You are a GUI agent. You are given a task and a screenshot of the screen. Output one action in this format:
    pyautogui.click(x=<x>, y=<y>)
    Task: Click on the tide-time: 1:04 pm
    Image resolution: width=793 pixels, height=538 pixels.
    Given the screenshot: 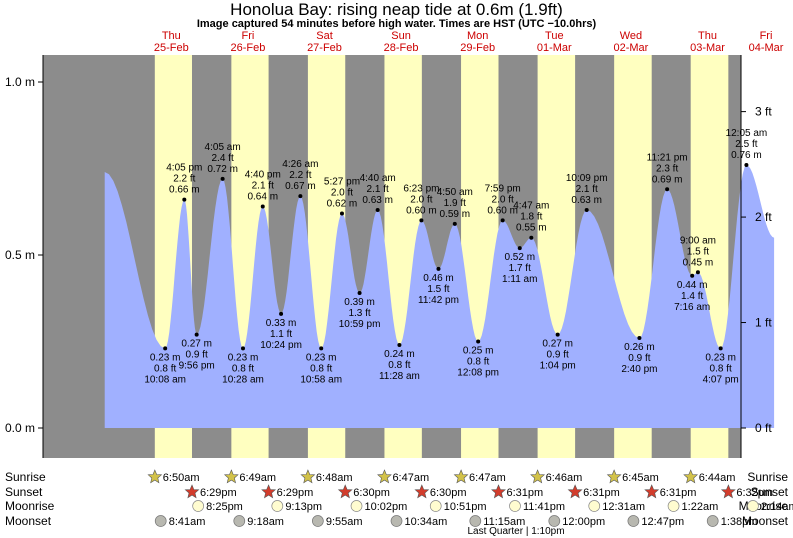 What is the action you would take?
    pyautogui.click(x=558, y=366)
    